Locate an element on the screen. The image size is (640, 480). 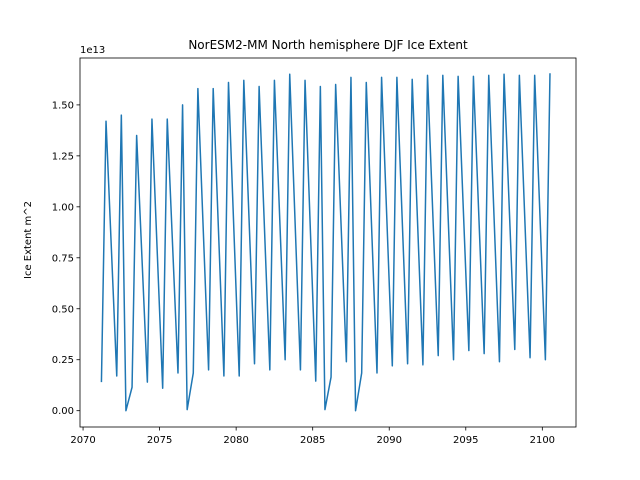
x-tick-label: 2070 is located at coordinates (82, 440).